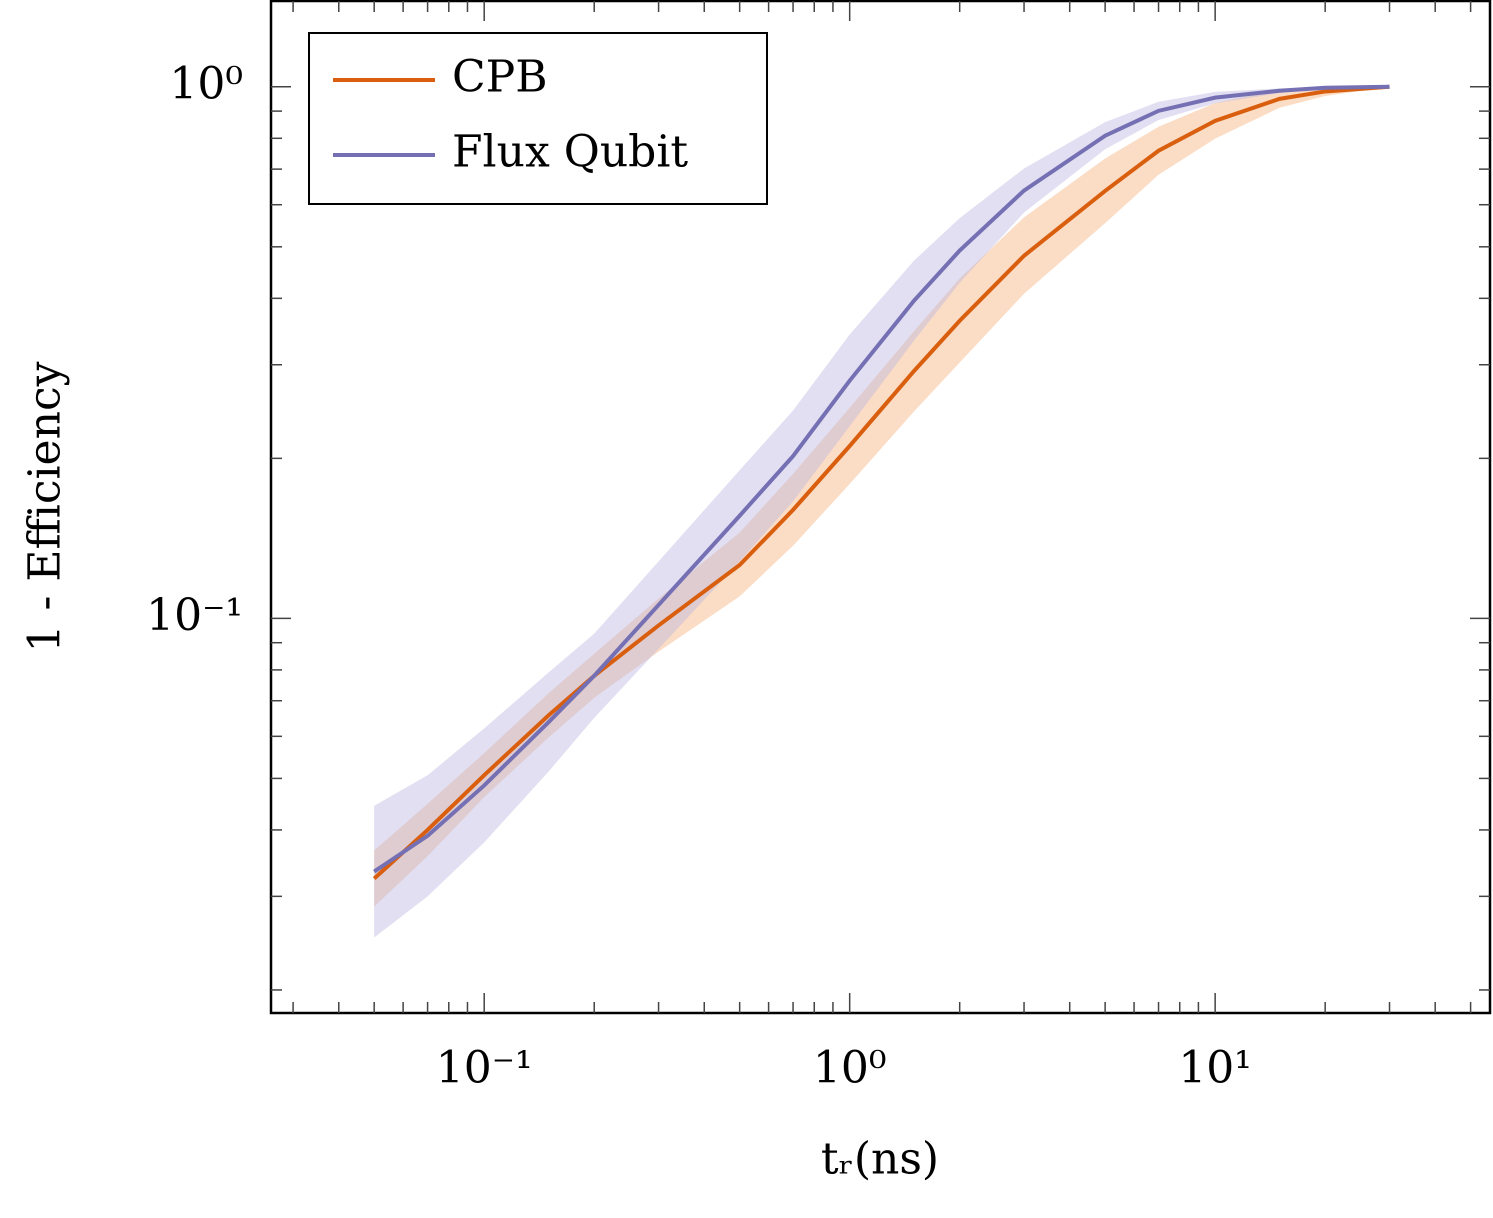 This screenshot has height=1218, width=1493. I want to click on x-tick-label: 10¹, so click(1215, 1068).